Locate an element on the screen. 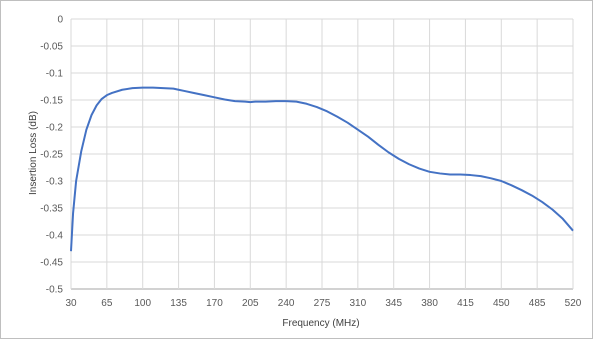 This screenshot has height=340, width=593. x-tick-label: 240 is located at coordinates (286, 303).